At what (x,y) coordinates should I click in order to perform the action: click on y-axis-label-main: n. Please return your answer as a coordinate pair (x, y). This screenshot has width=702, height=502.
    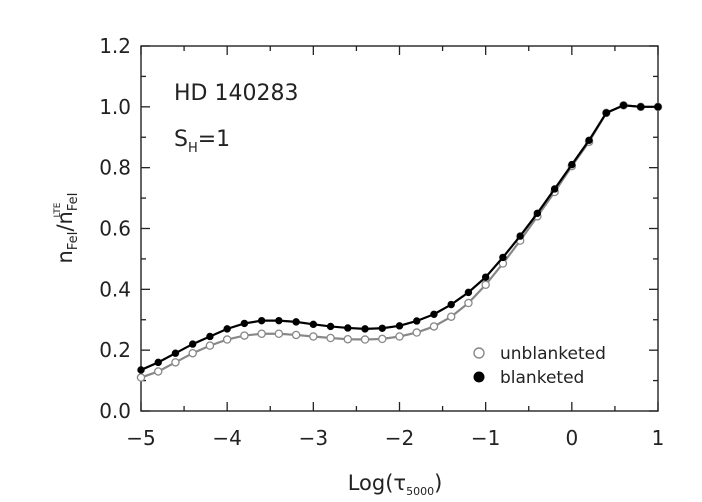
    Looking at the image, I should click on (65, 256).